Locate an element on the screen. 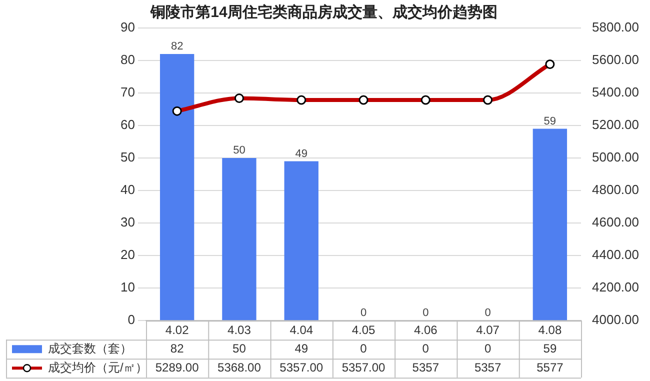 The image size is (650, 381). y2-tick-label: 4200.00 is located at coordinates (616, 287).